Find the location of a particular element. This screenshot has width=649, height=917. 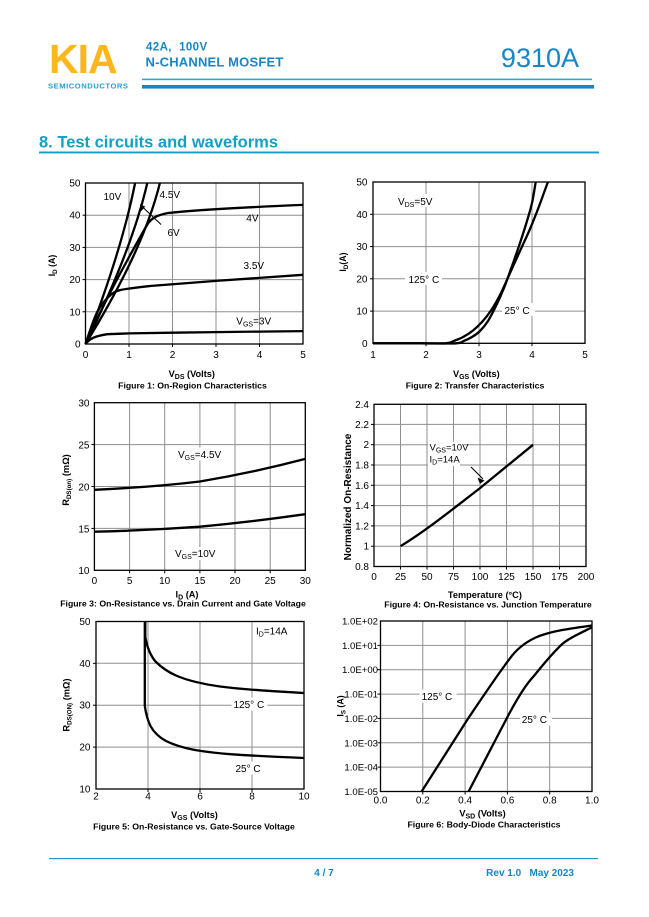

svg-text: 1.4 is located at coordinates (362, 506).